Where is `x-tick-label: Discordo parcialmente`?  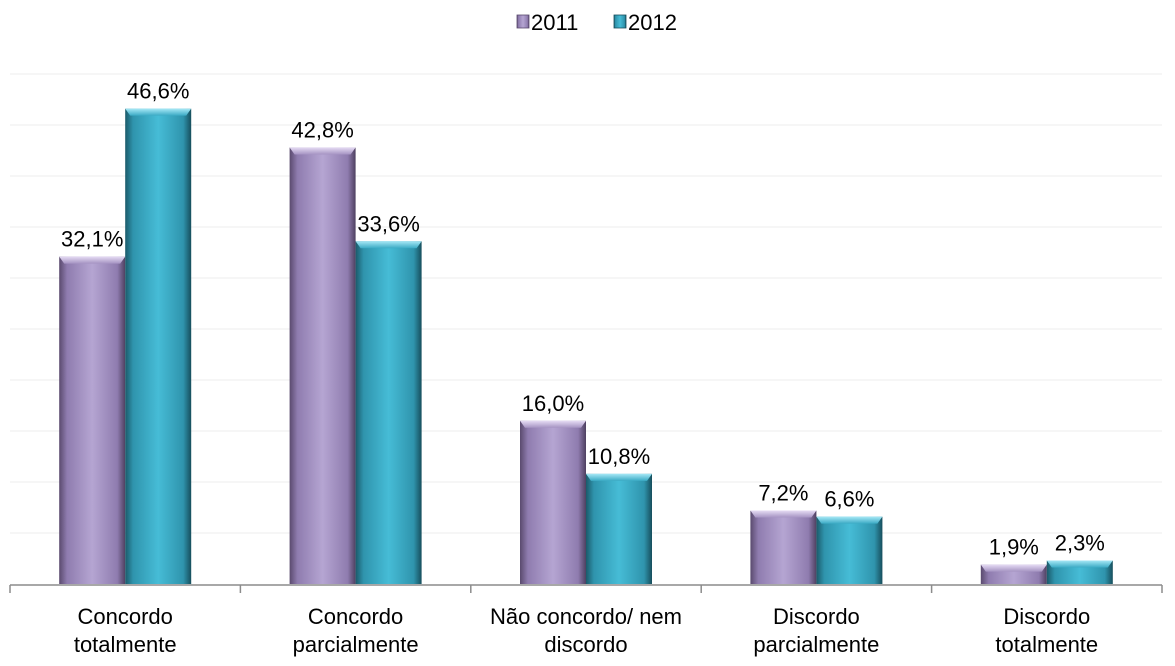
x-tick-label: Discordo parcialmente is located at coordinates (816, 630).